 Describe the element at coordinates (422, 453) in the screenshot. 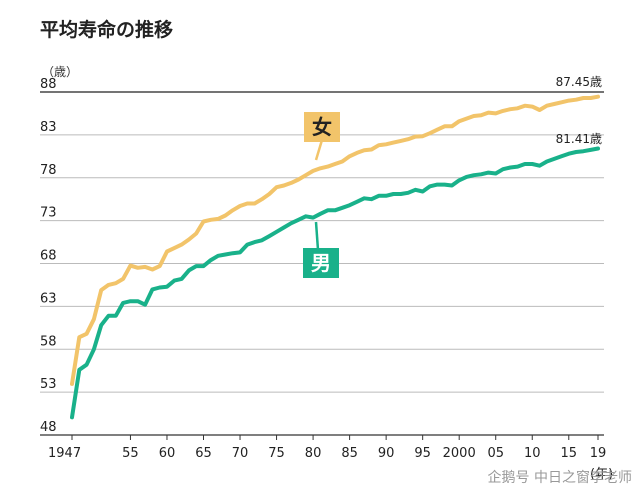

I see `x-tick-label: 95` at that location.